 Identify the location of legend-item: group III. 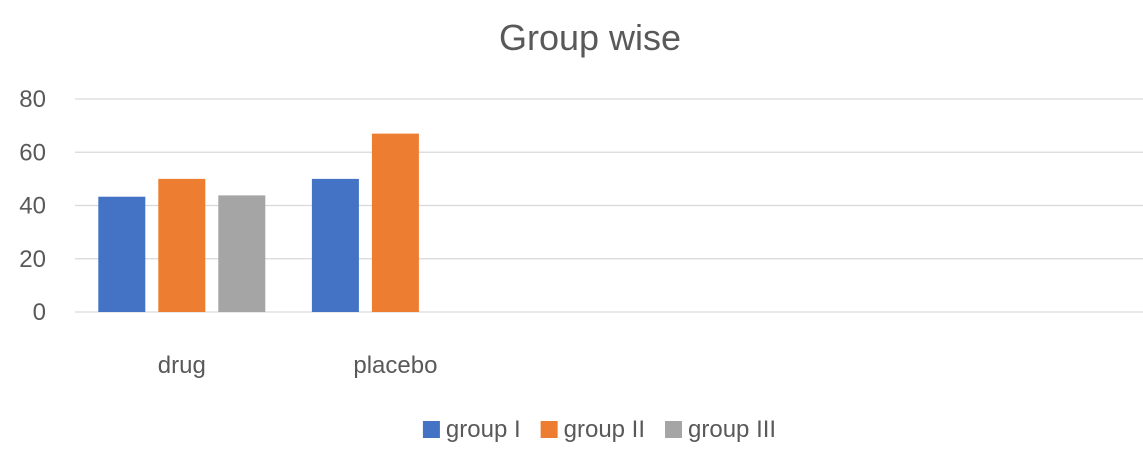
(720, 429).